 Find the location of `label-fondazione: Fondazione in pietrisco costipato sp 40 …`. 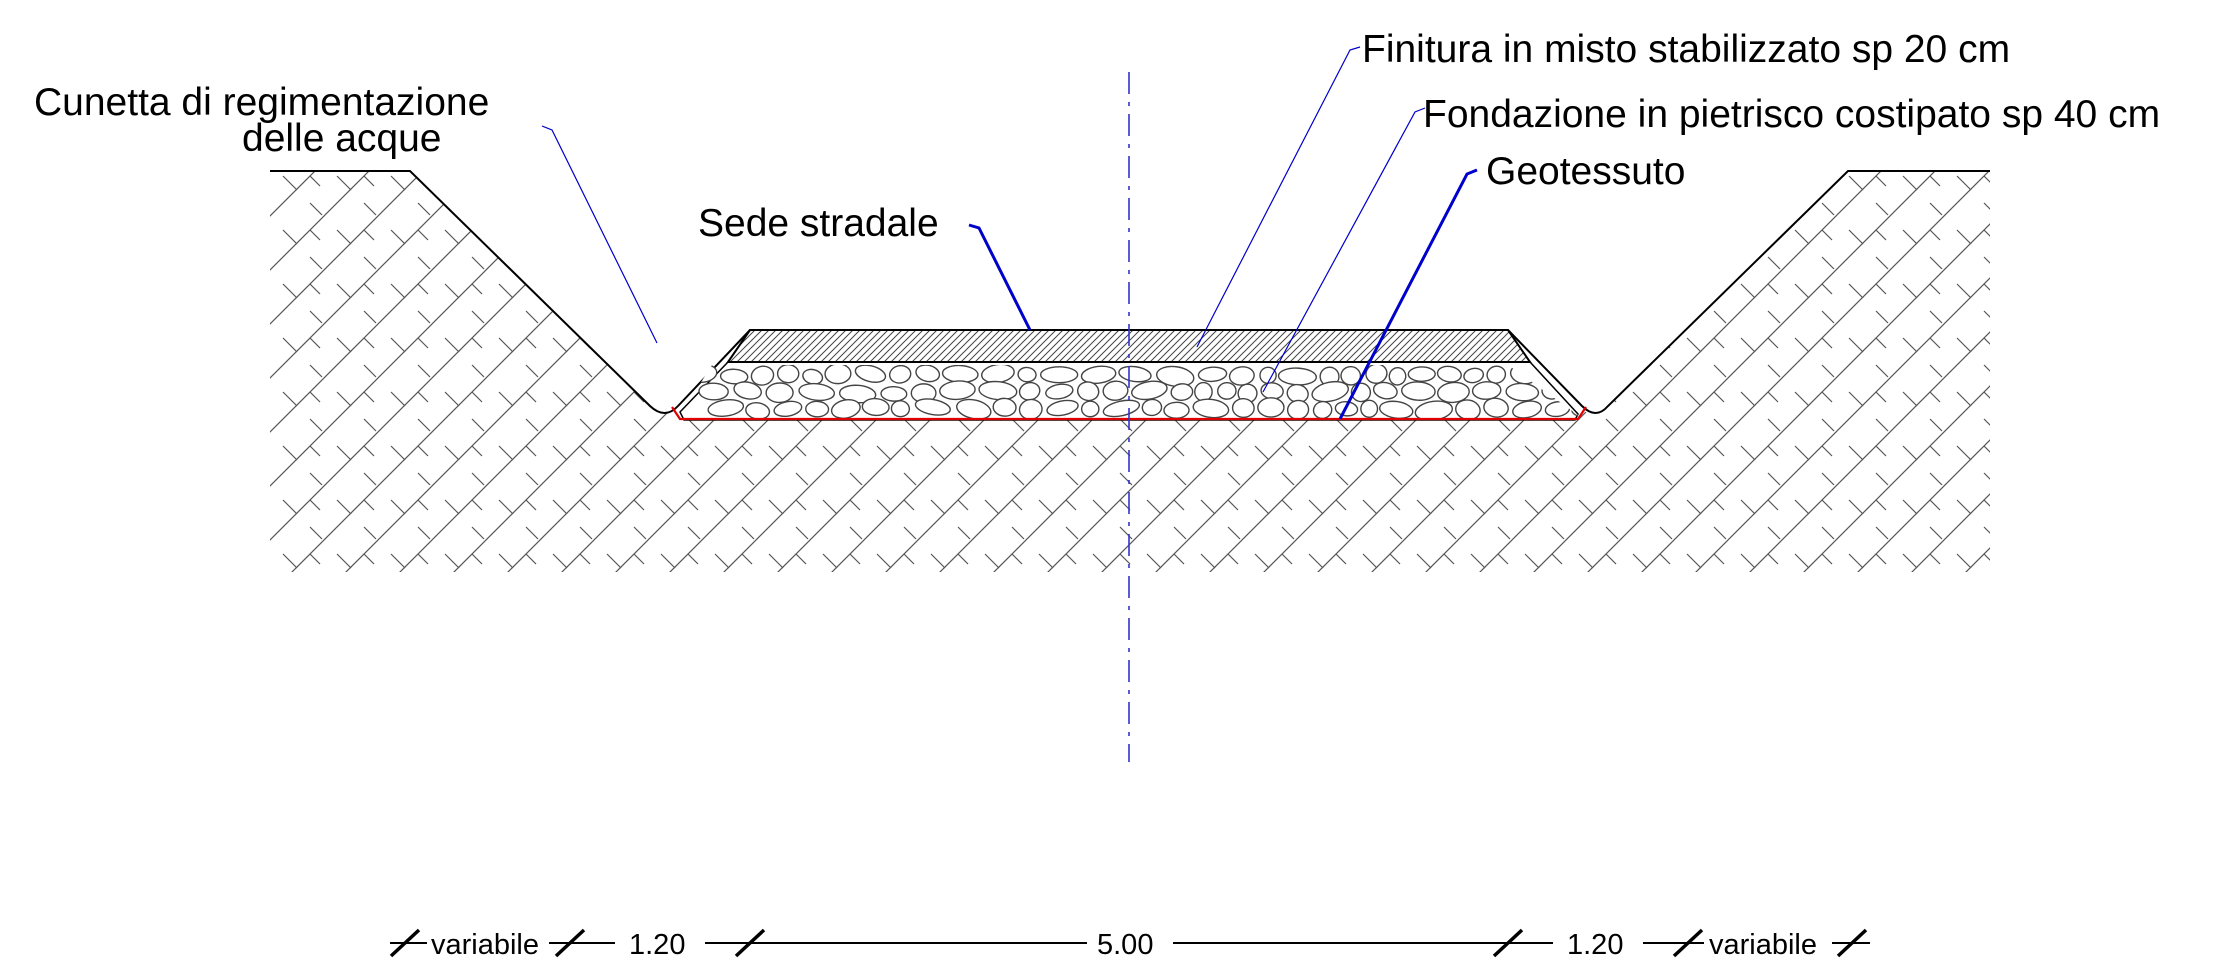

label-fondazione: Fondazione in pietrisco costipato sp 40 … is located at coordinates (1791, 114).